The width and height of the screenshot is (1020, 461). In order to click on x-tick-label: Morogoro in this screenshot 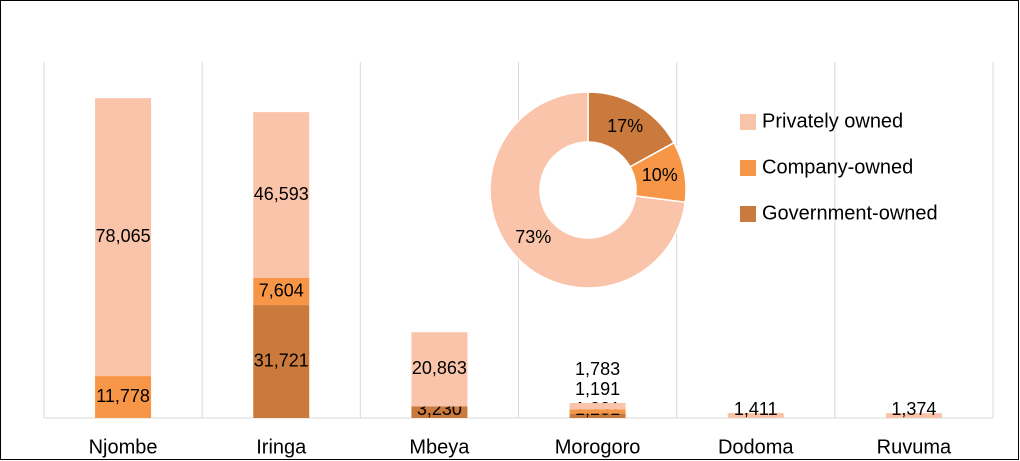, I will do `click(598, 447)`.